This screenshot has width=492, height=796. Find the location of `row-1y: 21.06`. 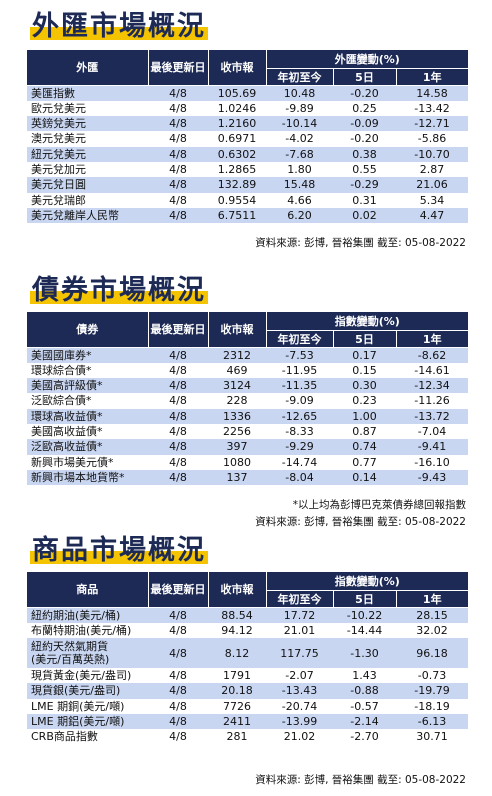

row-1y: 21.06 is located at coordinates (432, 185).